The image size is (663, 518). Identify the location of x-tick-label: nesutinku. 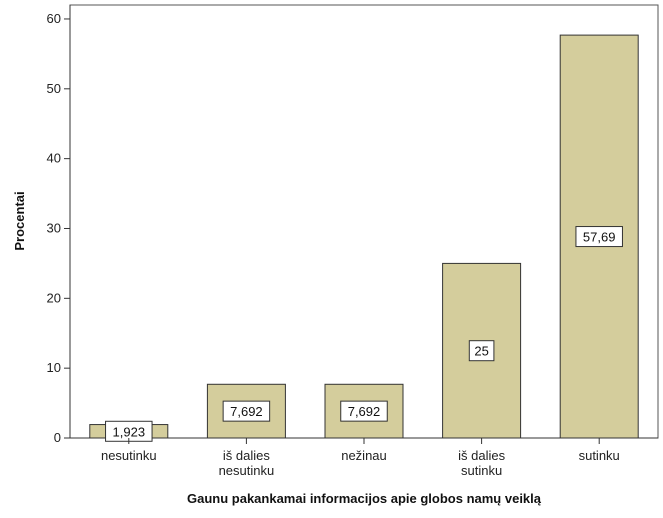
(129, 455).